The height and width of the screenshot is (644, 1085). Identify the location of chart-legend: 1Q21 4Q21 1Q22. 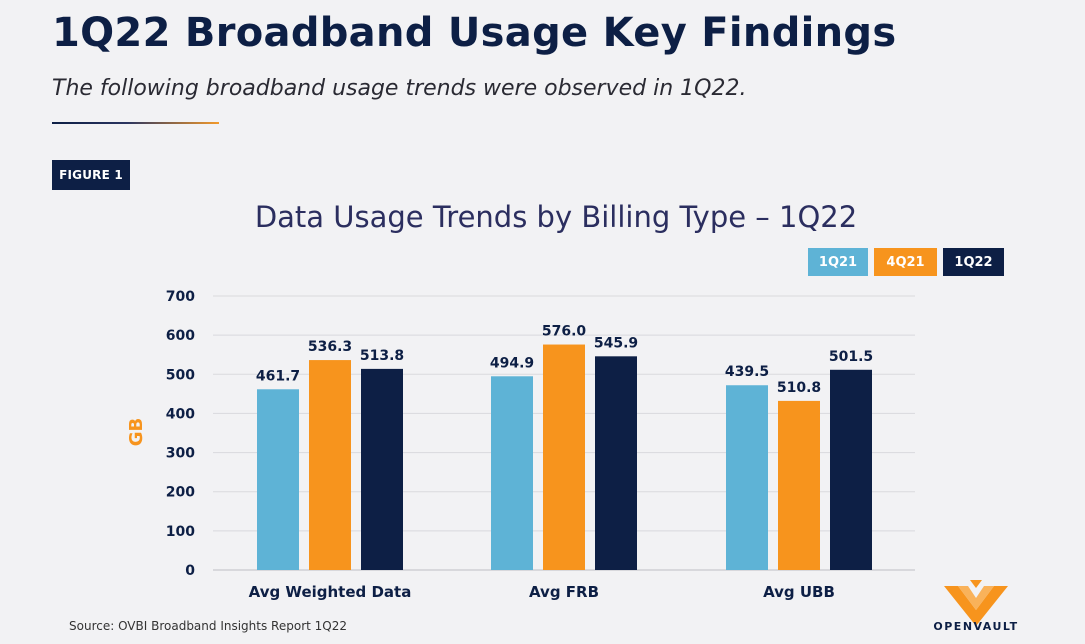
(906, 262).